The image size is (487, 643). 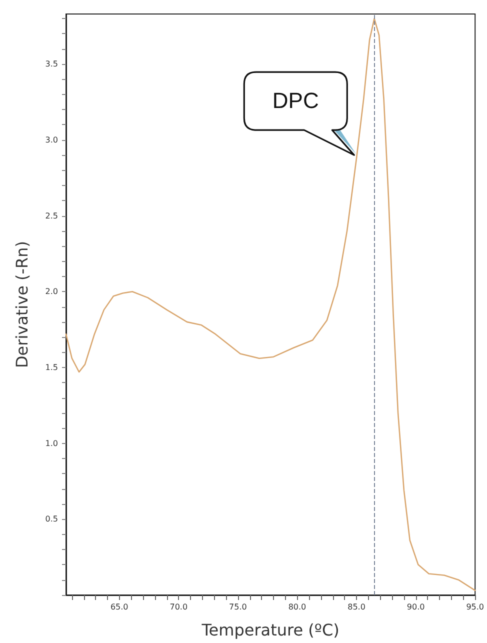 What do you see at coordinates (475, 607) in the screenshot?
I see `x-tick-label: 95.0` at bounding box center [475, 607].